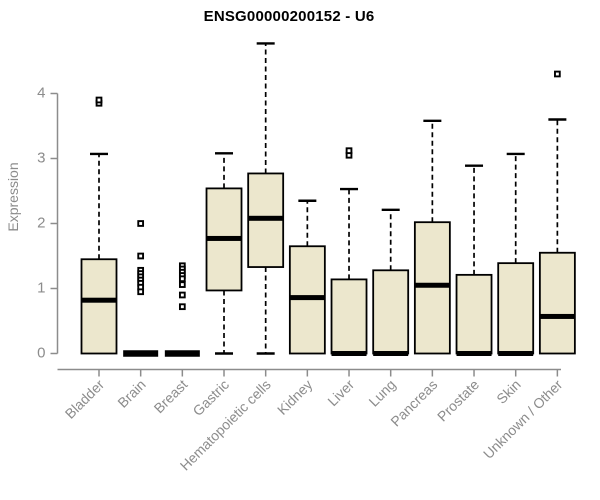  I want to click on boxplot-box-liver, so click(349, 251).